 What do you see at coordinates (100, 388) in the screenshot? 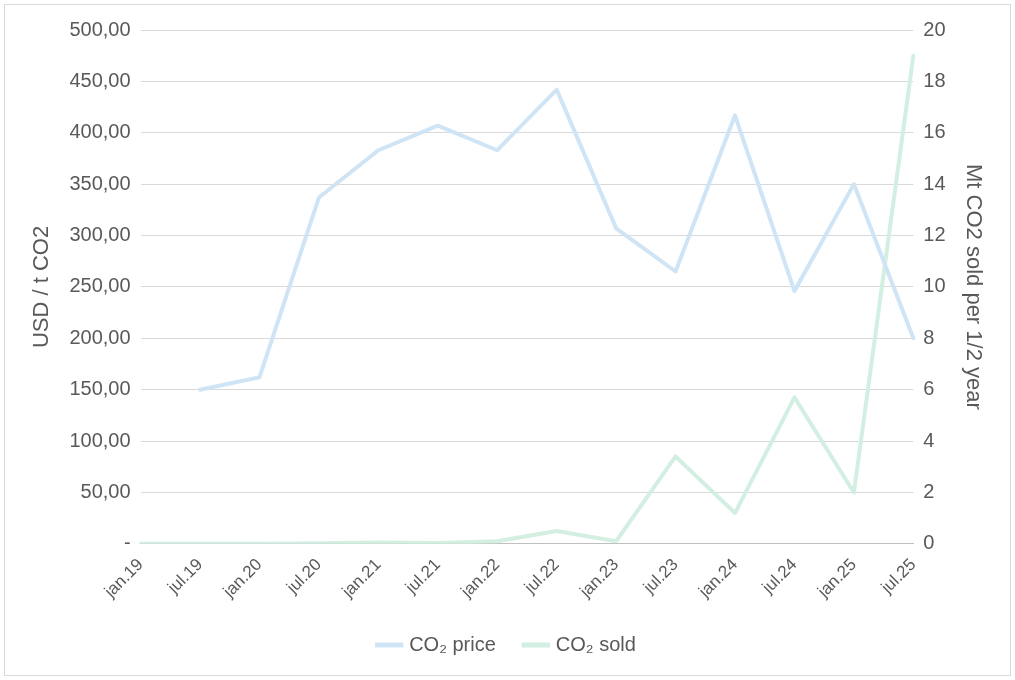
I see `y-tick-label: 150,00` at bounding box center [100, 388].